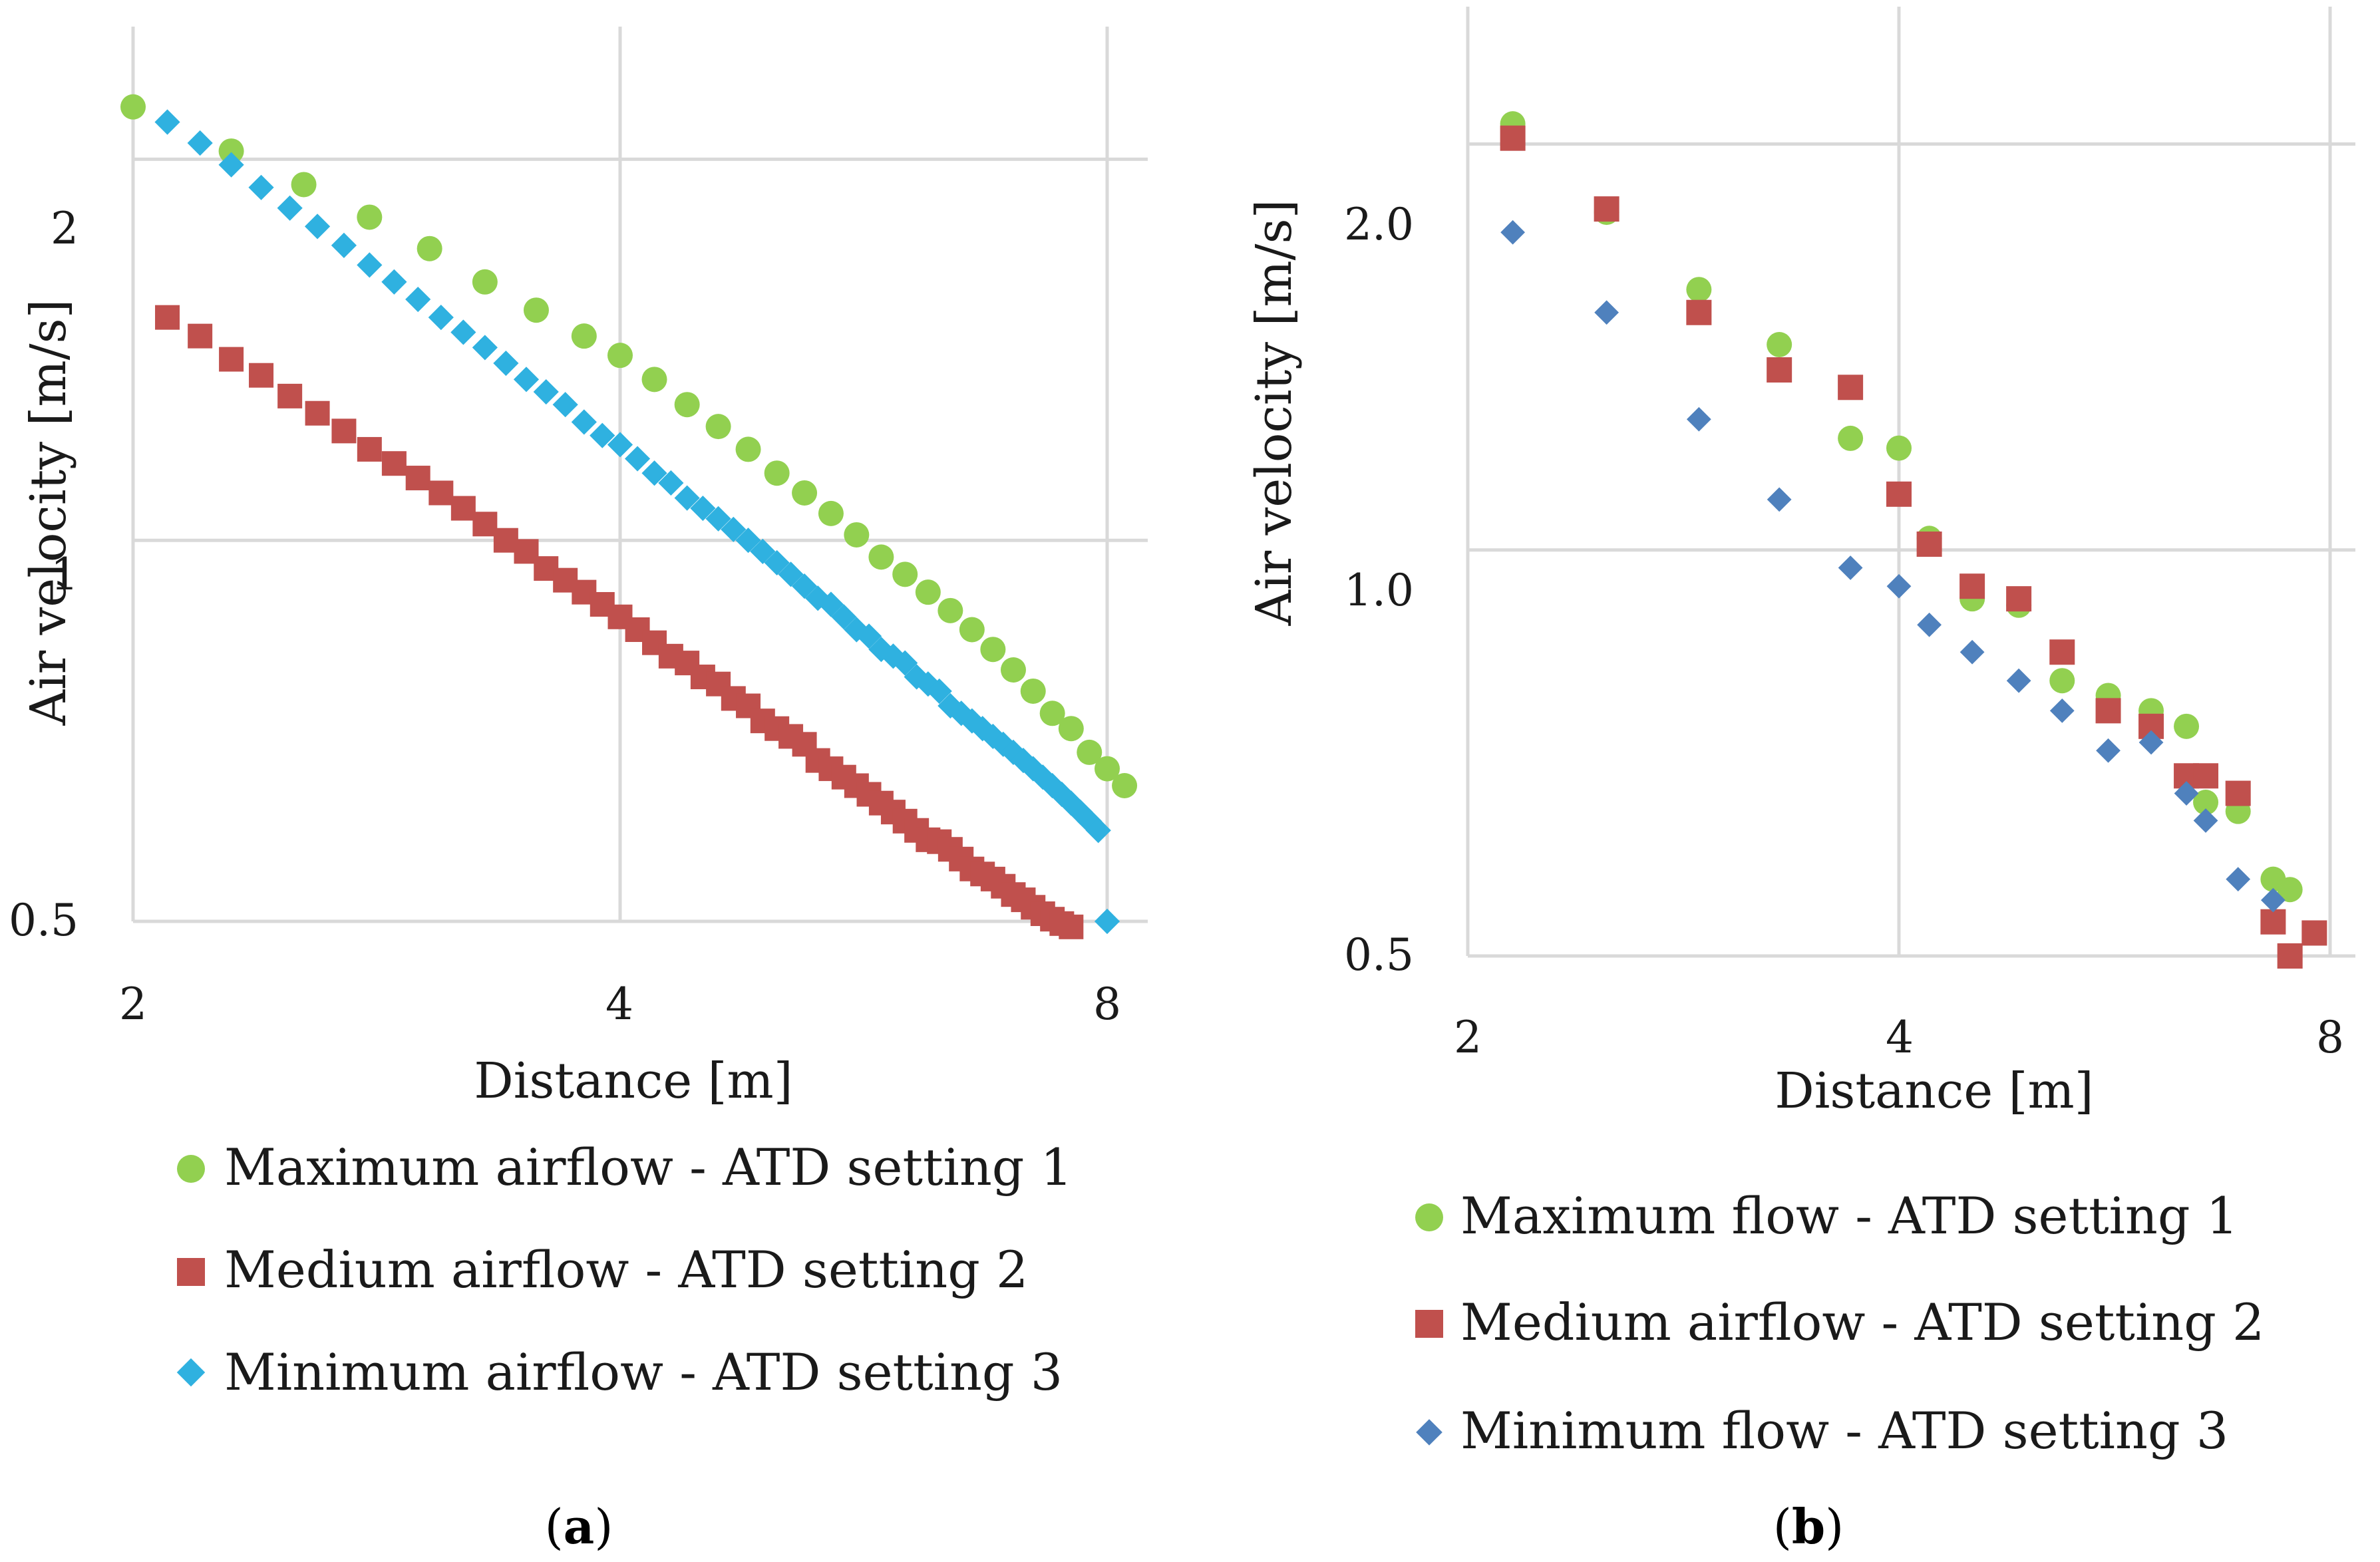 This screenshot has width=2380, height=1562. Describe the element at coordinates (1834, 1527) in the screenshot. I see `panel-b-caption-close: )` at that location.